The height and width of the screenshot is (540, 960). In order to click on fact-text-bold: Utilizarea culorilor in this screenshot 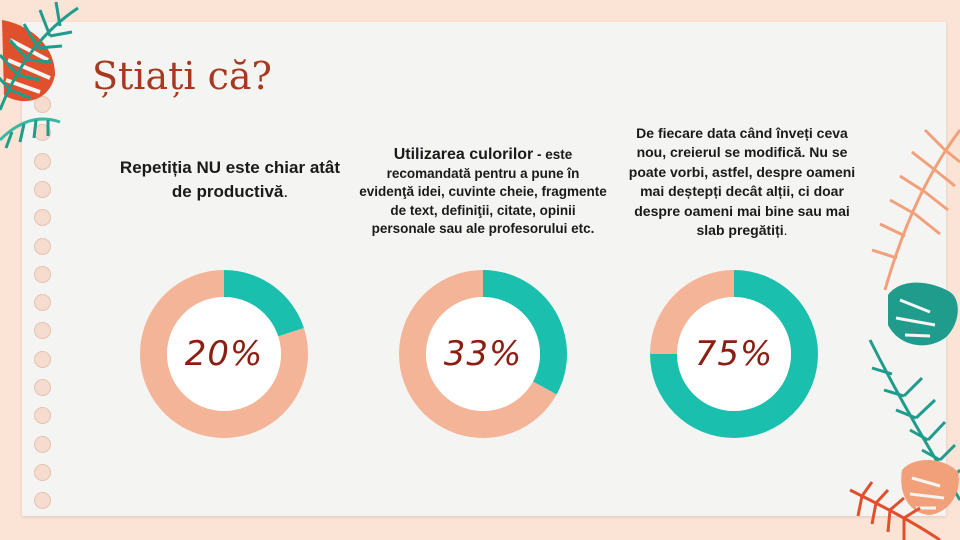, I will do `click(463, 154)`.